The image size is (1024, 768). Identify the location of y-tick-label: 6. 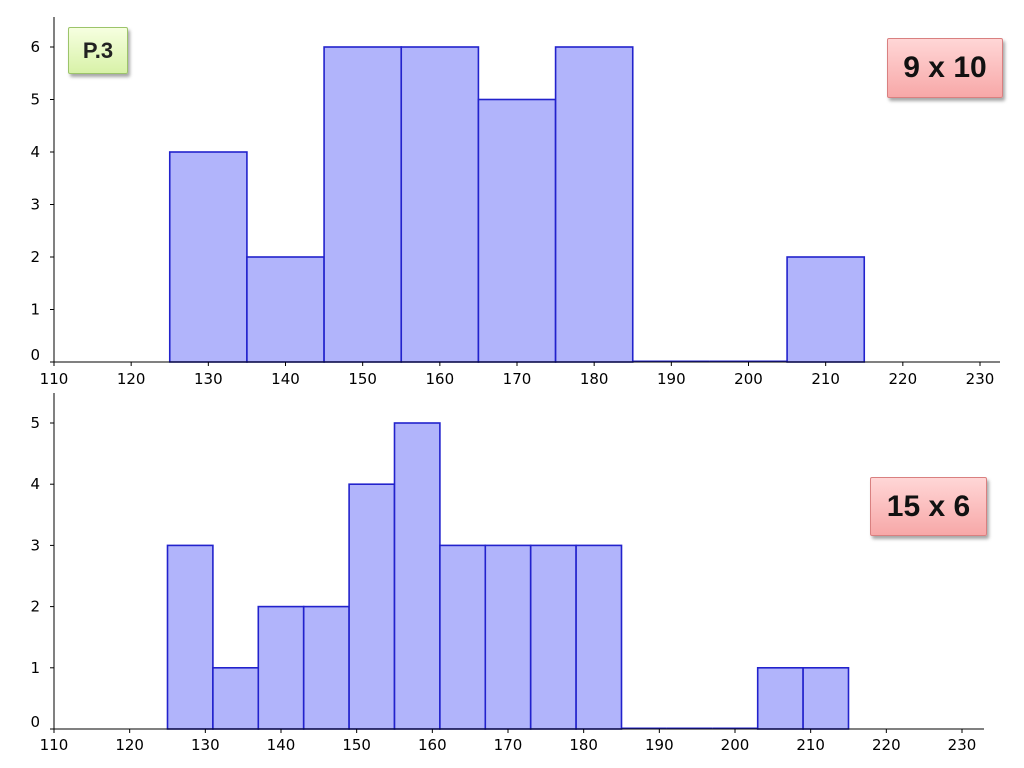
(35, 47).